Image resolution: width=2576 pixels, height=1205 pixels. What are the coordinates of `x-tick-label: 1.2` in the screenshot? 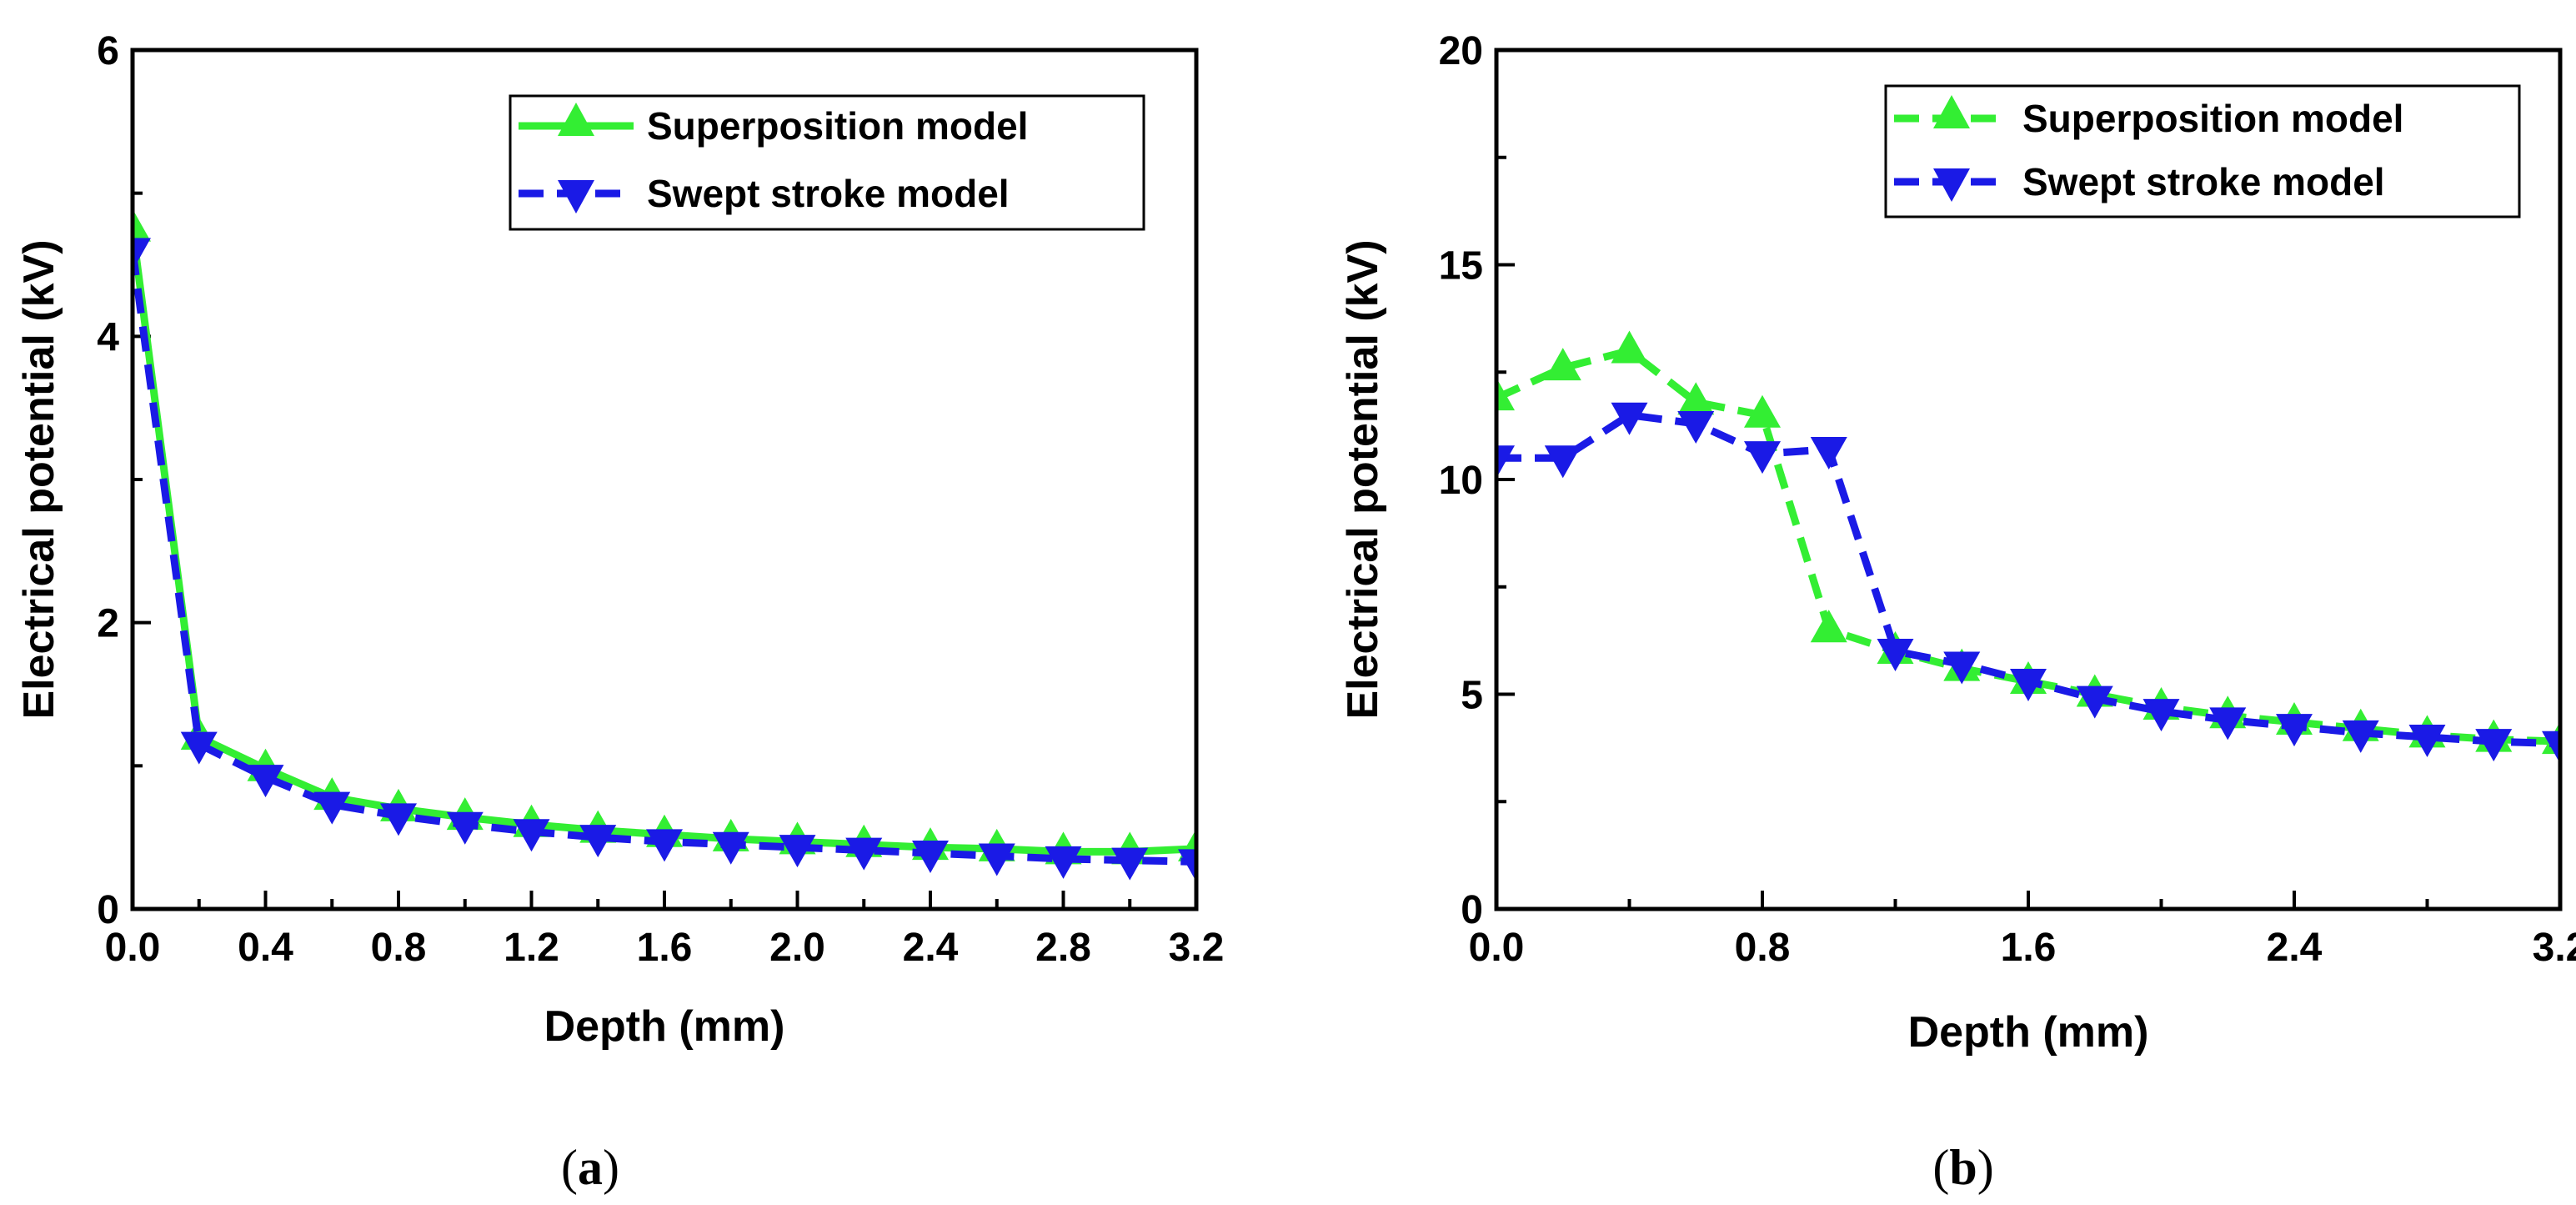 It's located at (531, 948).